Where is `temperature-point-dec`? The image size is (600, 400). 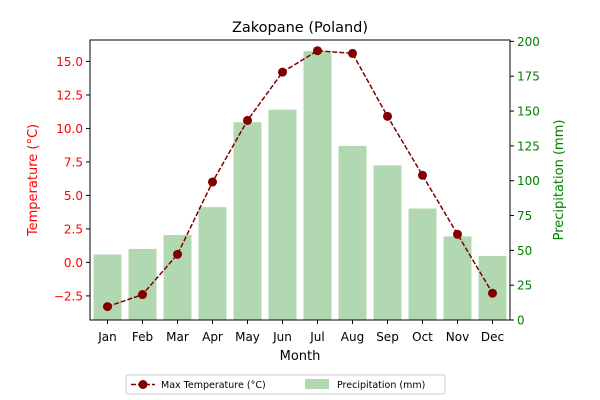 temperature-point-dec is located at coordinates (492, 293).